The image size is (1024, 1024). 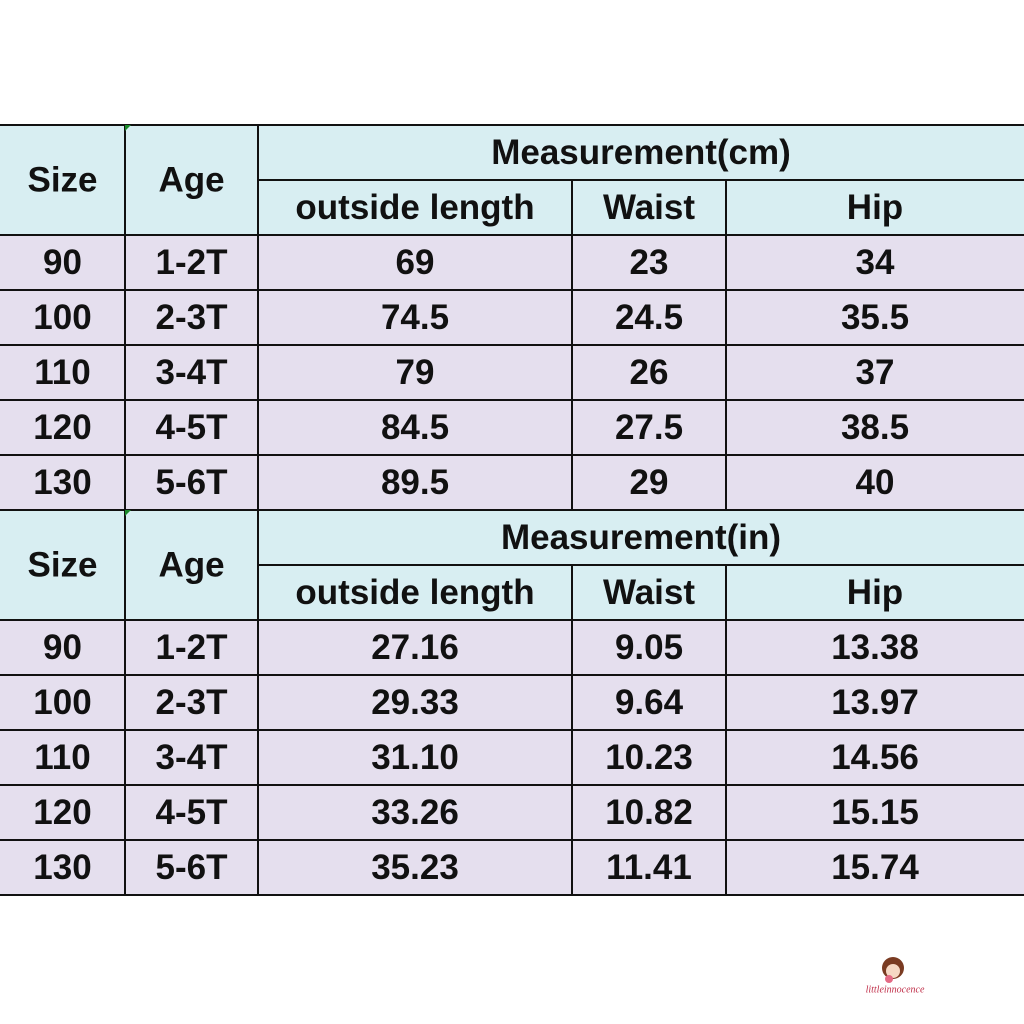 What do you see at coordinates (649, 262) in the screenshot?
I see `table-cell: 23` at bounding box center [649, 262].